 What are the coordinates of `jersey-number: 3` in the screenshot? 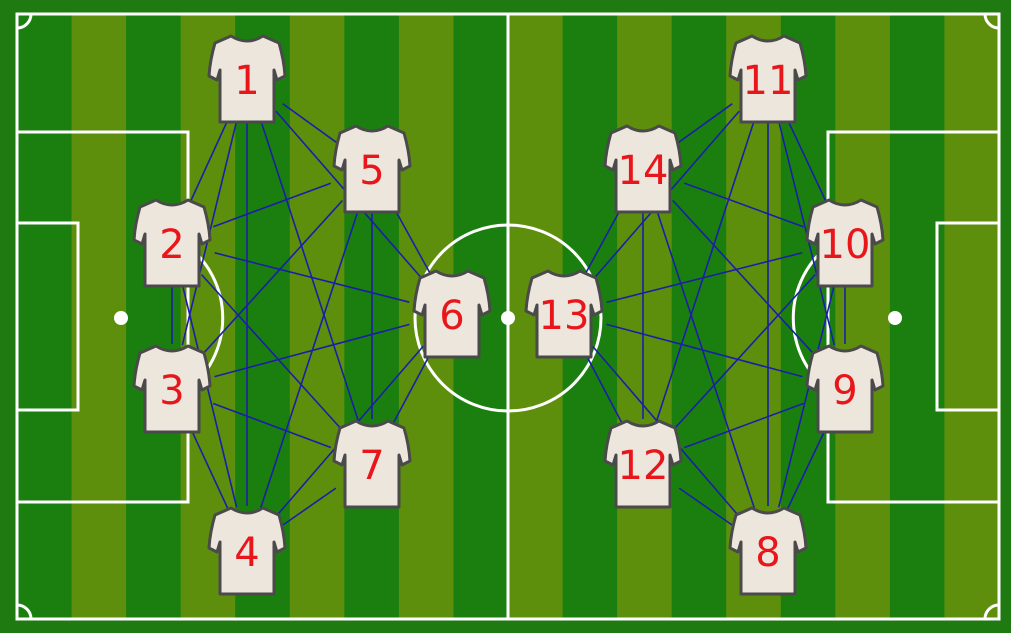 It's located at (171, 391).